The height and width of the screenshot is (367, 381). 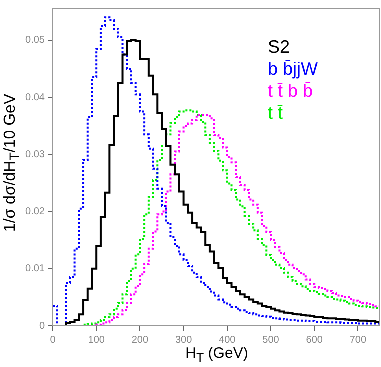 What do you see at coordinates (276, 112) in the screenshot?
I see `text: t t̄` at bounding box center [276, 112].